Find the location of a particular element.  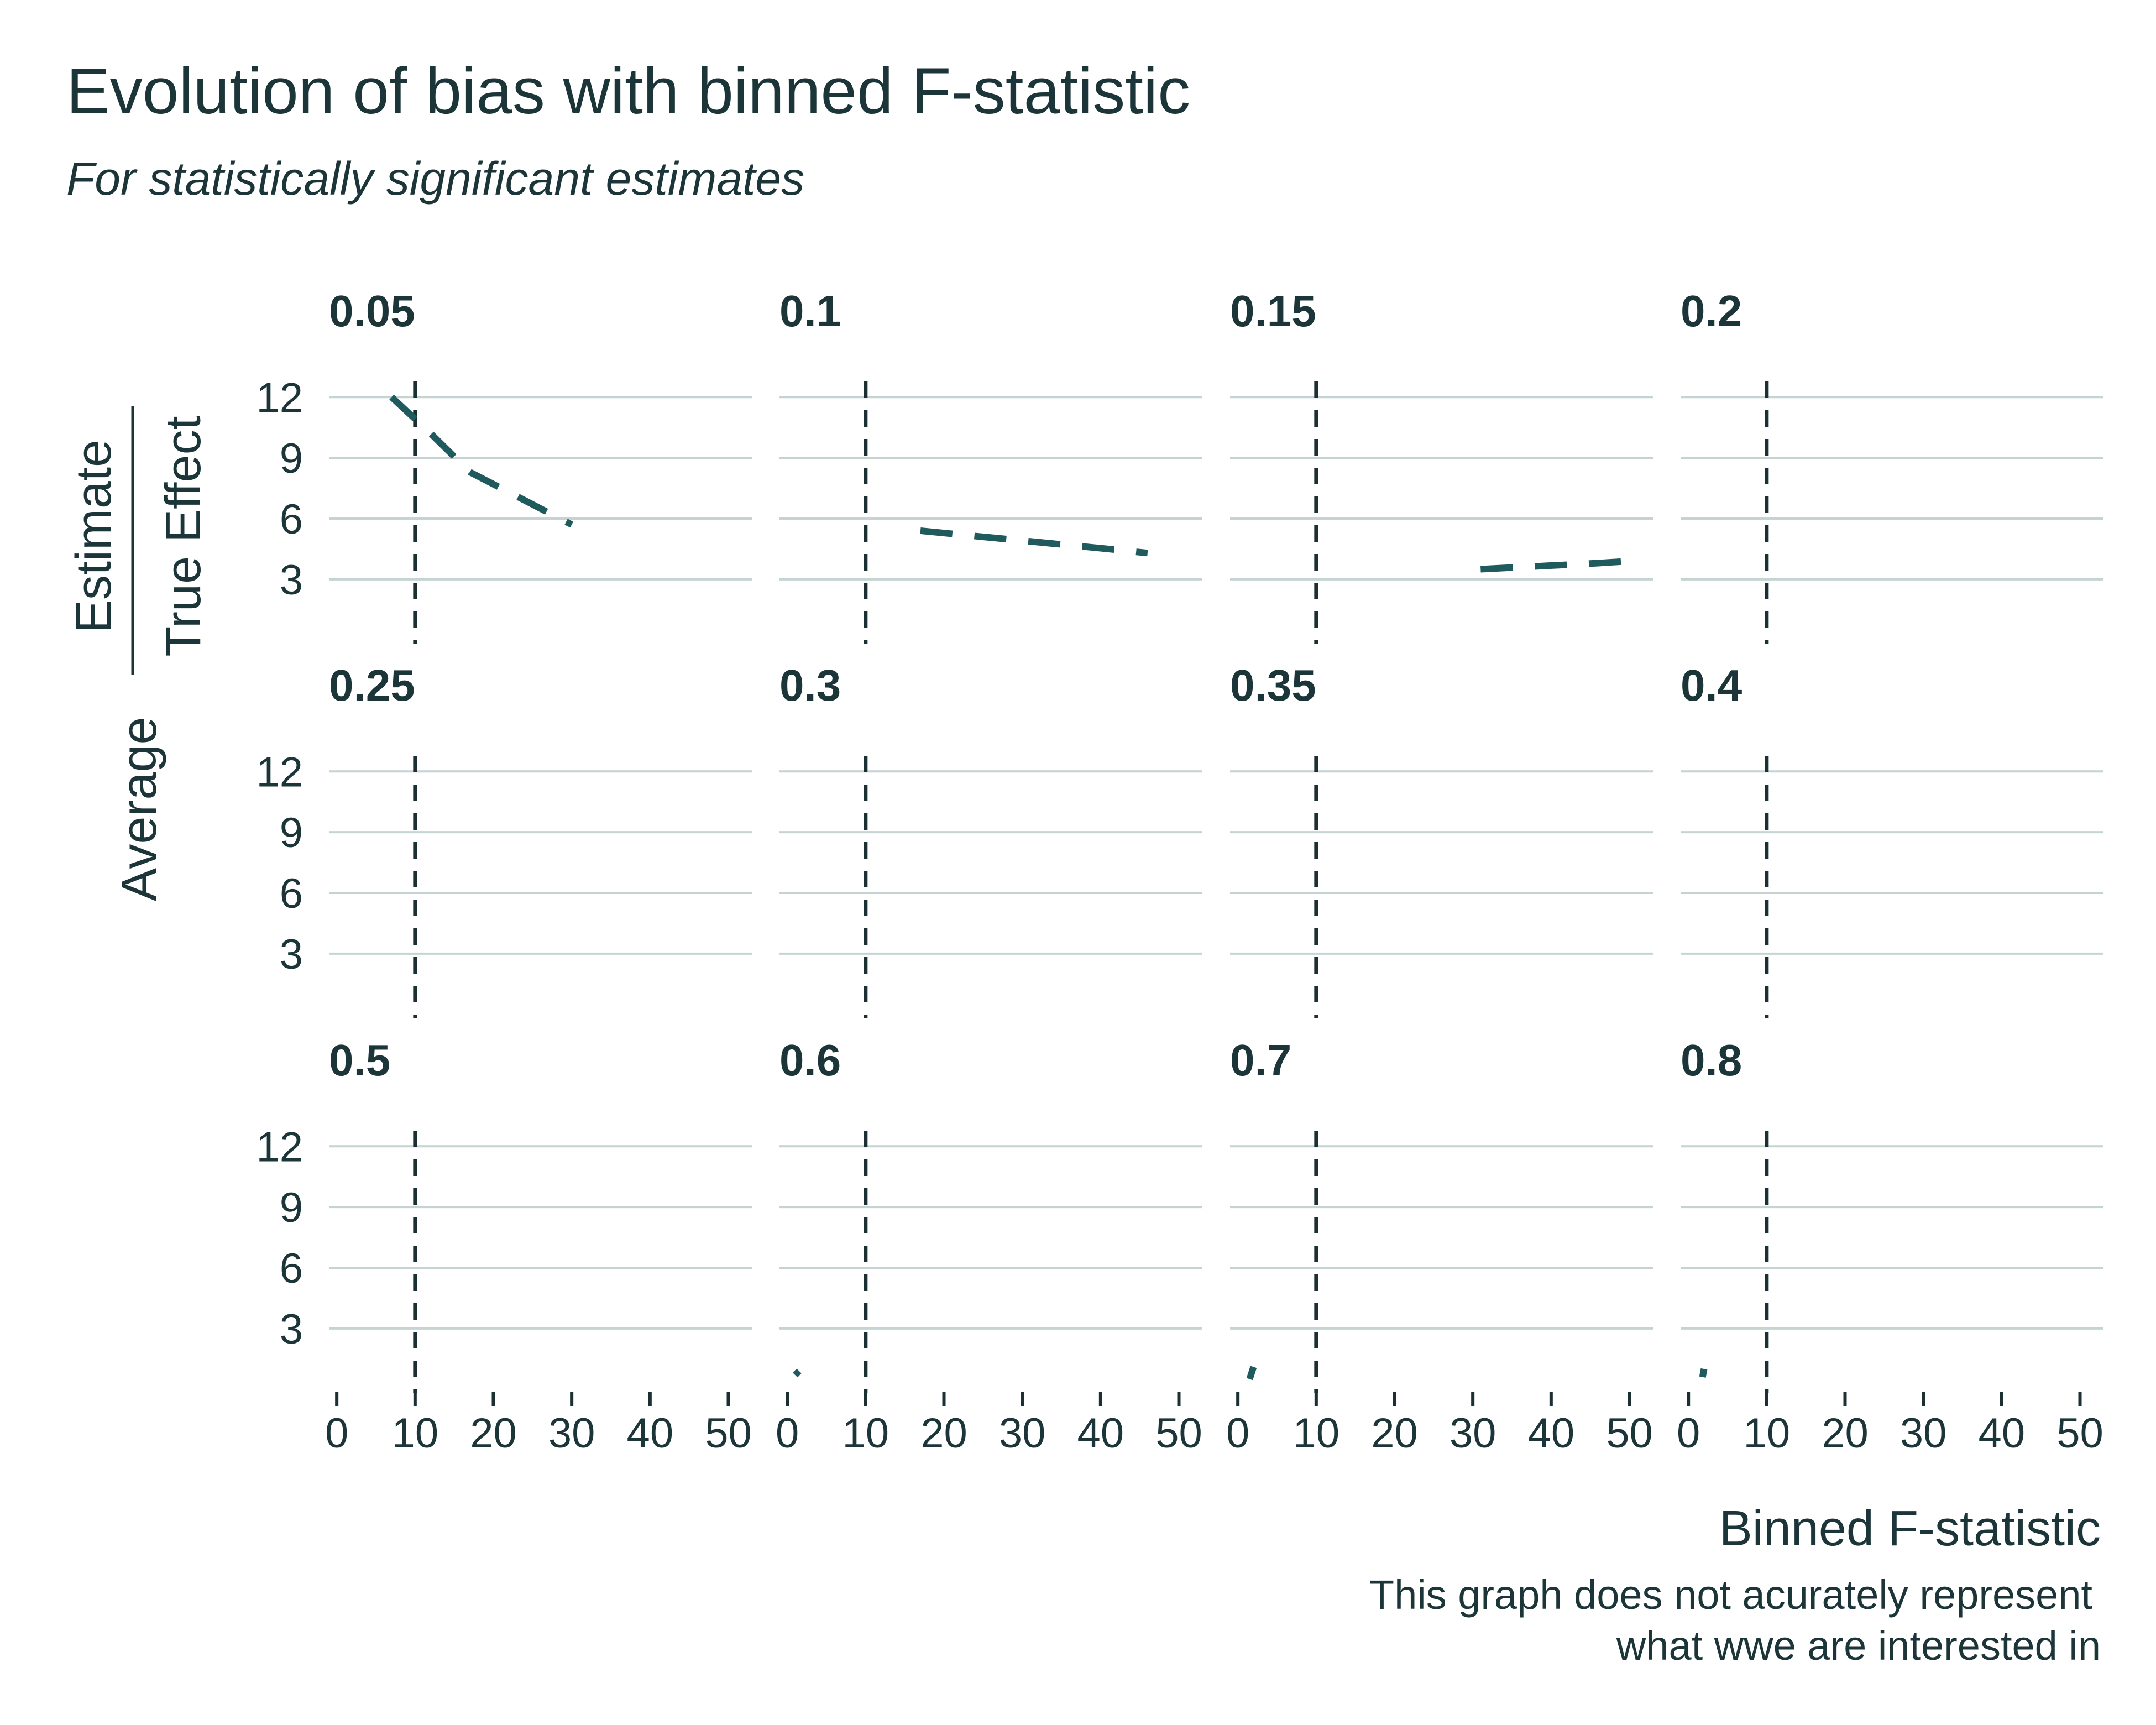

facet-panel-0.15: 0.15 is located at coordinates (1441, 465).